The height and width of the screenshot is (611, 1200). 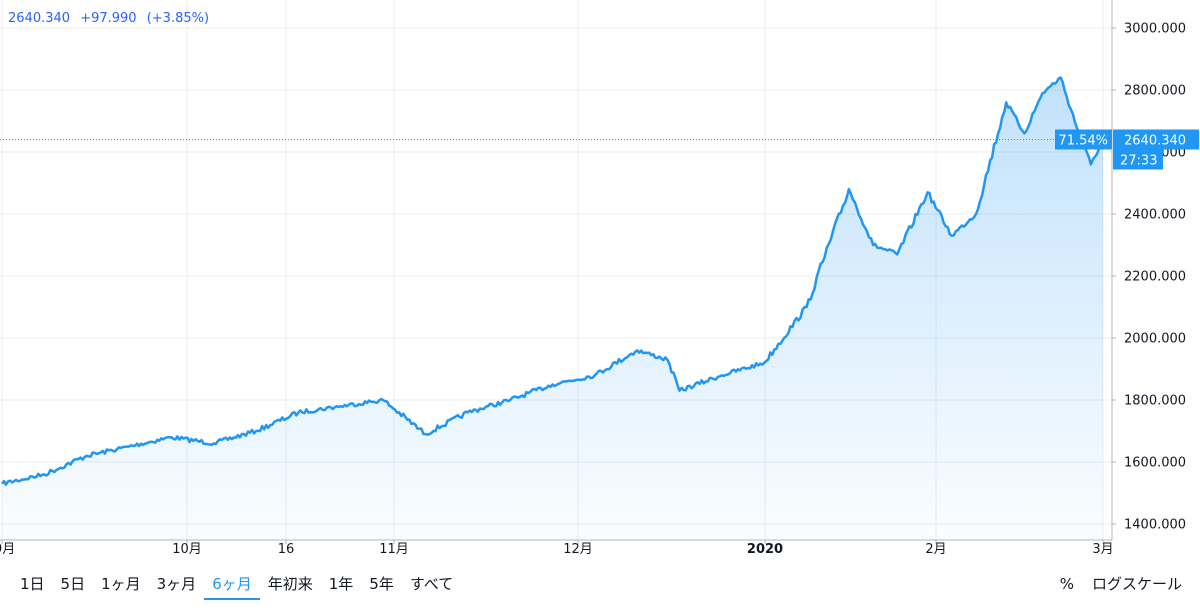 What do you see at coordinates (232, 587) in the screenshot?
I see `timeframe-button: 6ヶ月` at bounding box center [232, 587].